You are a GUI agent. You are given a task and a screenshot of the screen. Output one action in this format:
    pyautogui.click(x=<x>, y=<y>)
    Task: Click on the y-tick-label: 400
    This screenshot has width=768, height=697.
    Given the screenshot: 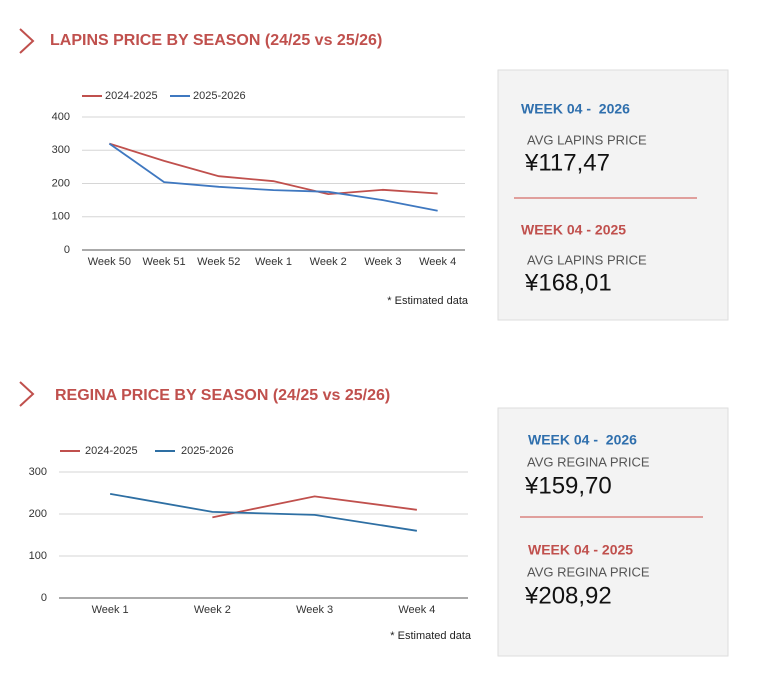 What is the action you would take?
    pyautogui.click(x=61, y=117)
    